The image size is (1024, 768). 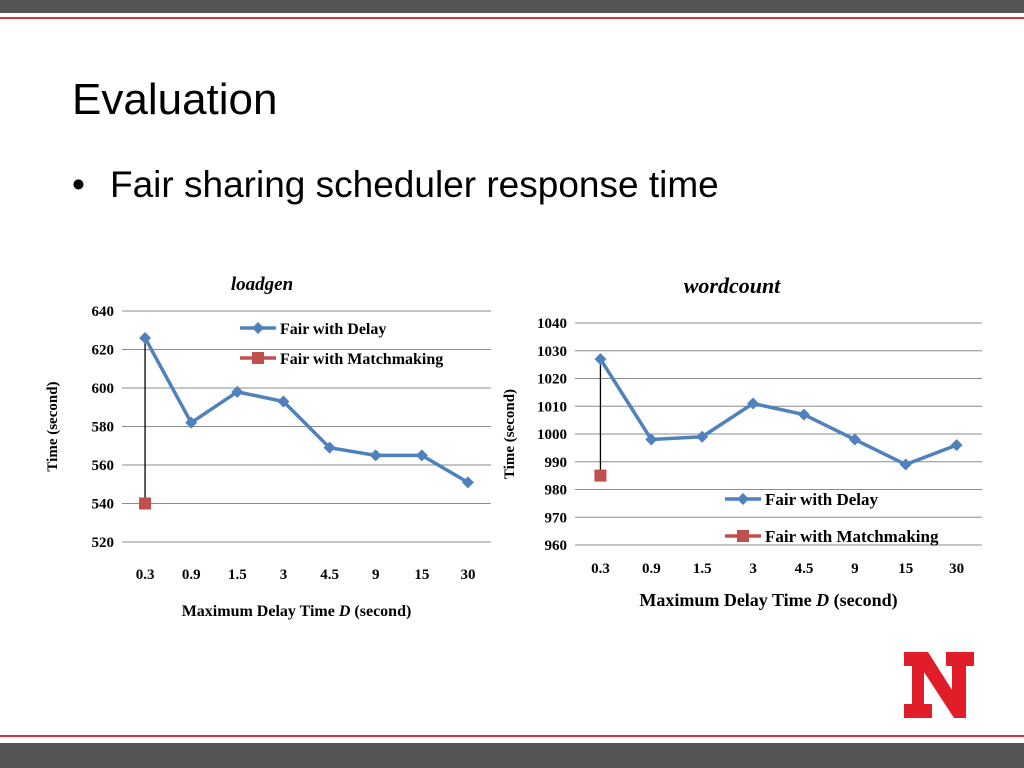 What do you see at coordinates (552, 352) in the screenshot?
I see `wordcount-y-tick-label: 1030` at bounding box center [552, 352].